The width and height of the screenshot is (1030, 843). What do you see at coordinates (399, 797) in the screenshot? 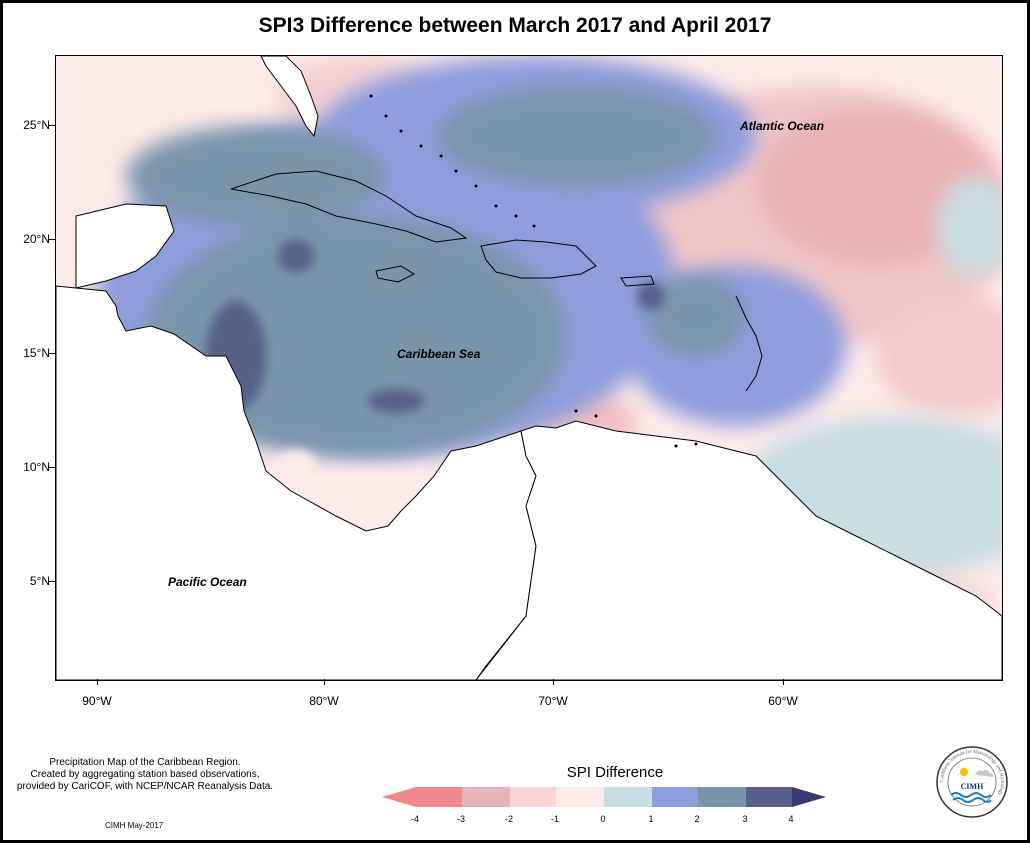
I see `legend-arrow-low` at bounding box center [399, 797].